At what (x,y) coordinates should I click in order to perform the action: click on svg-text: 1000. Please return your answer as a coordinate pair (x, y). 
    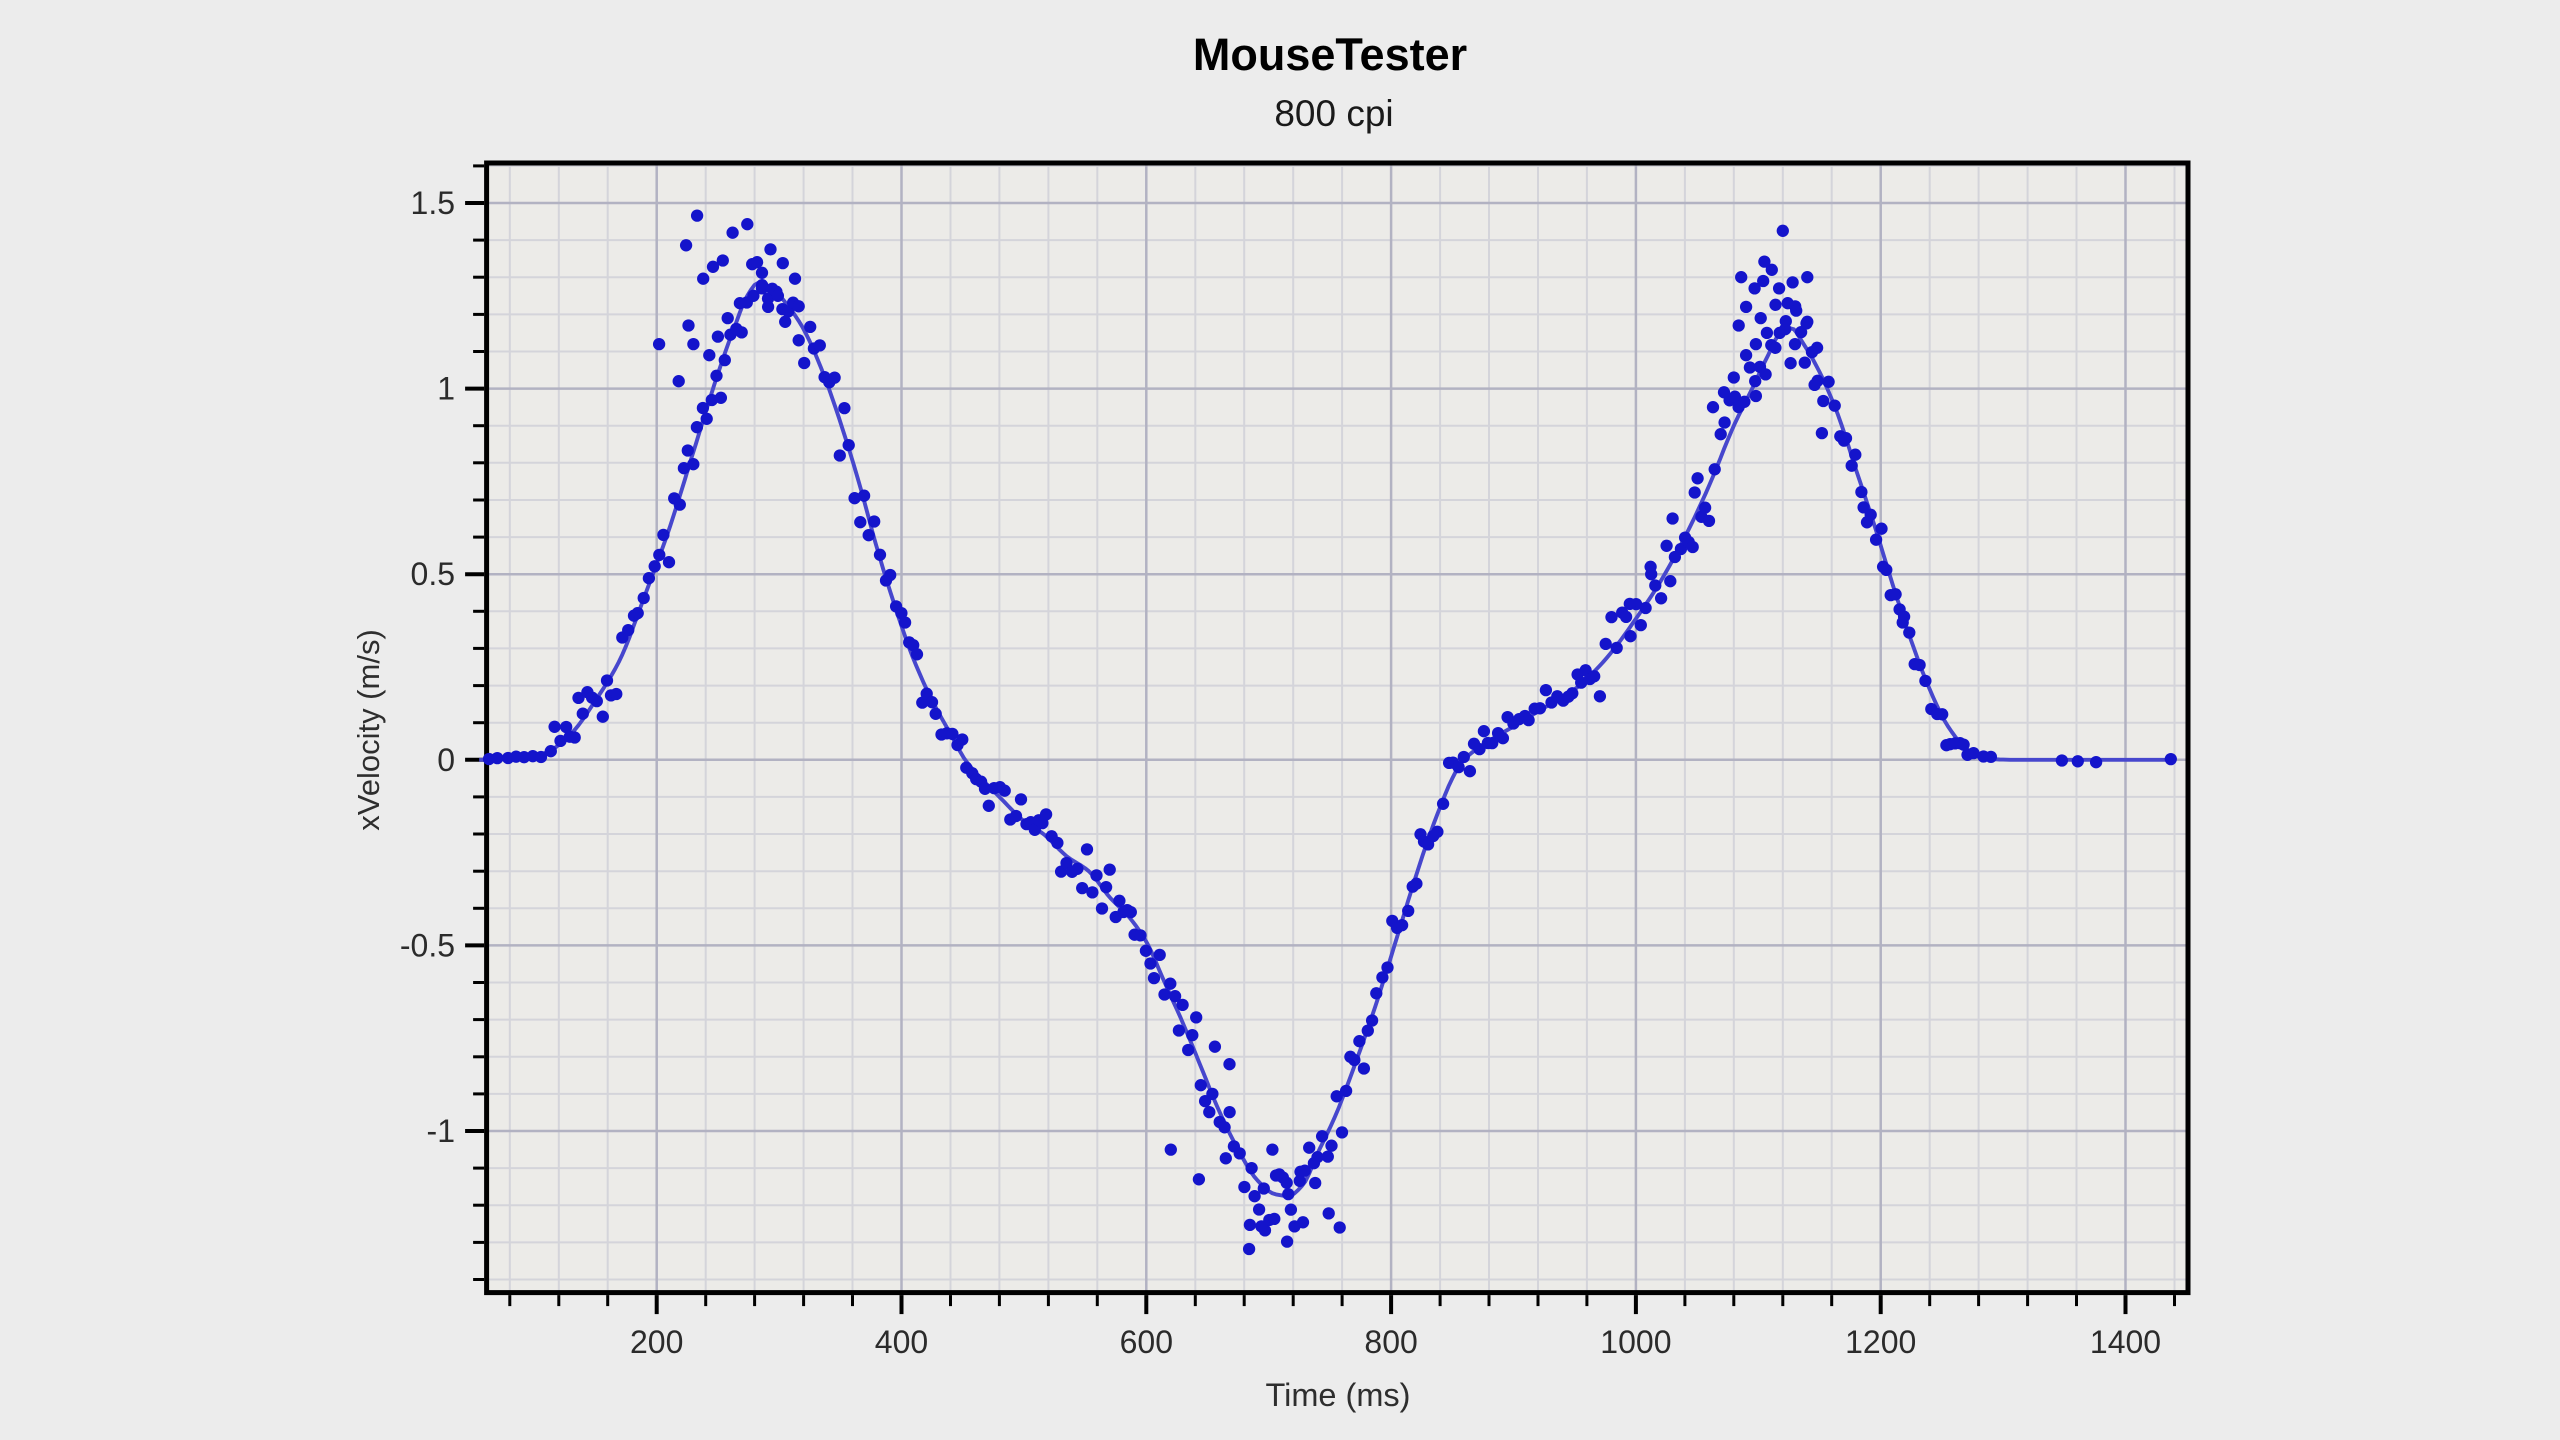
    Looking at the image, I should click on (1635, 1342).